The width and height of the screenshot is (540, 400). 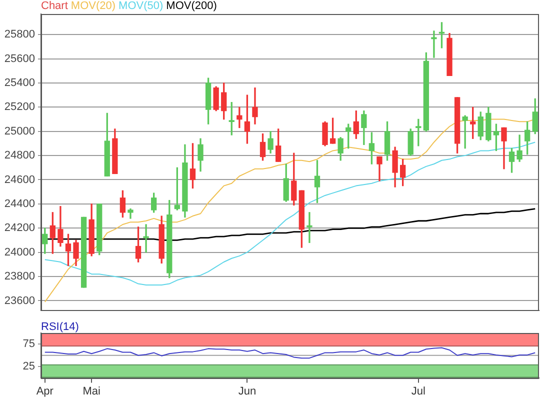 I want to click on x-tick-label: Mai, so click(x=91, y=391).